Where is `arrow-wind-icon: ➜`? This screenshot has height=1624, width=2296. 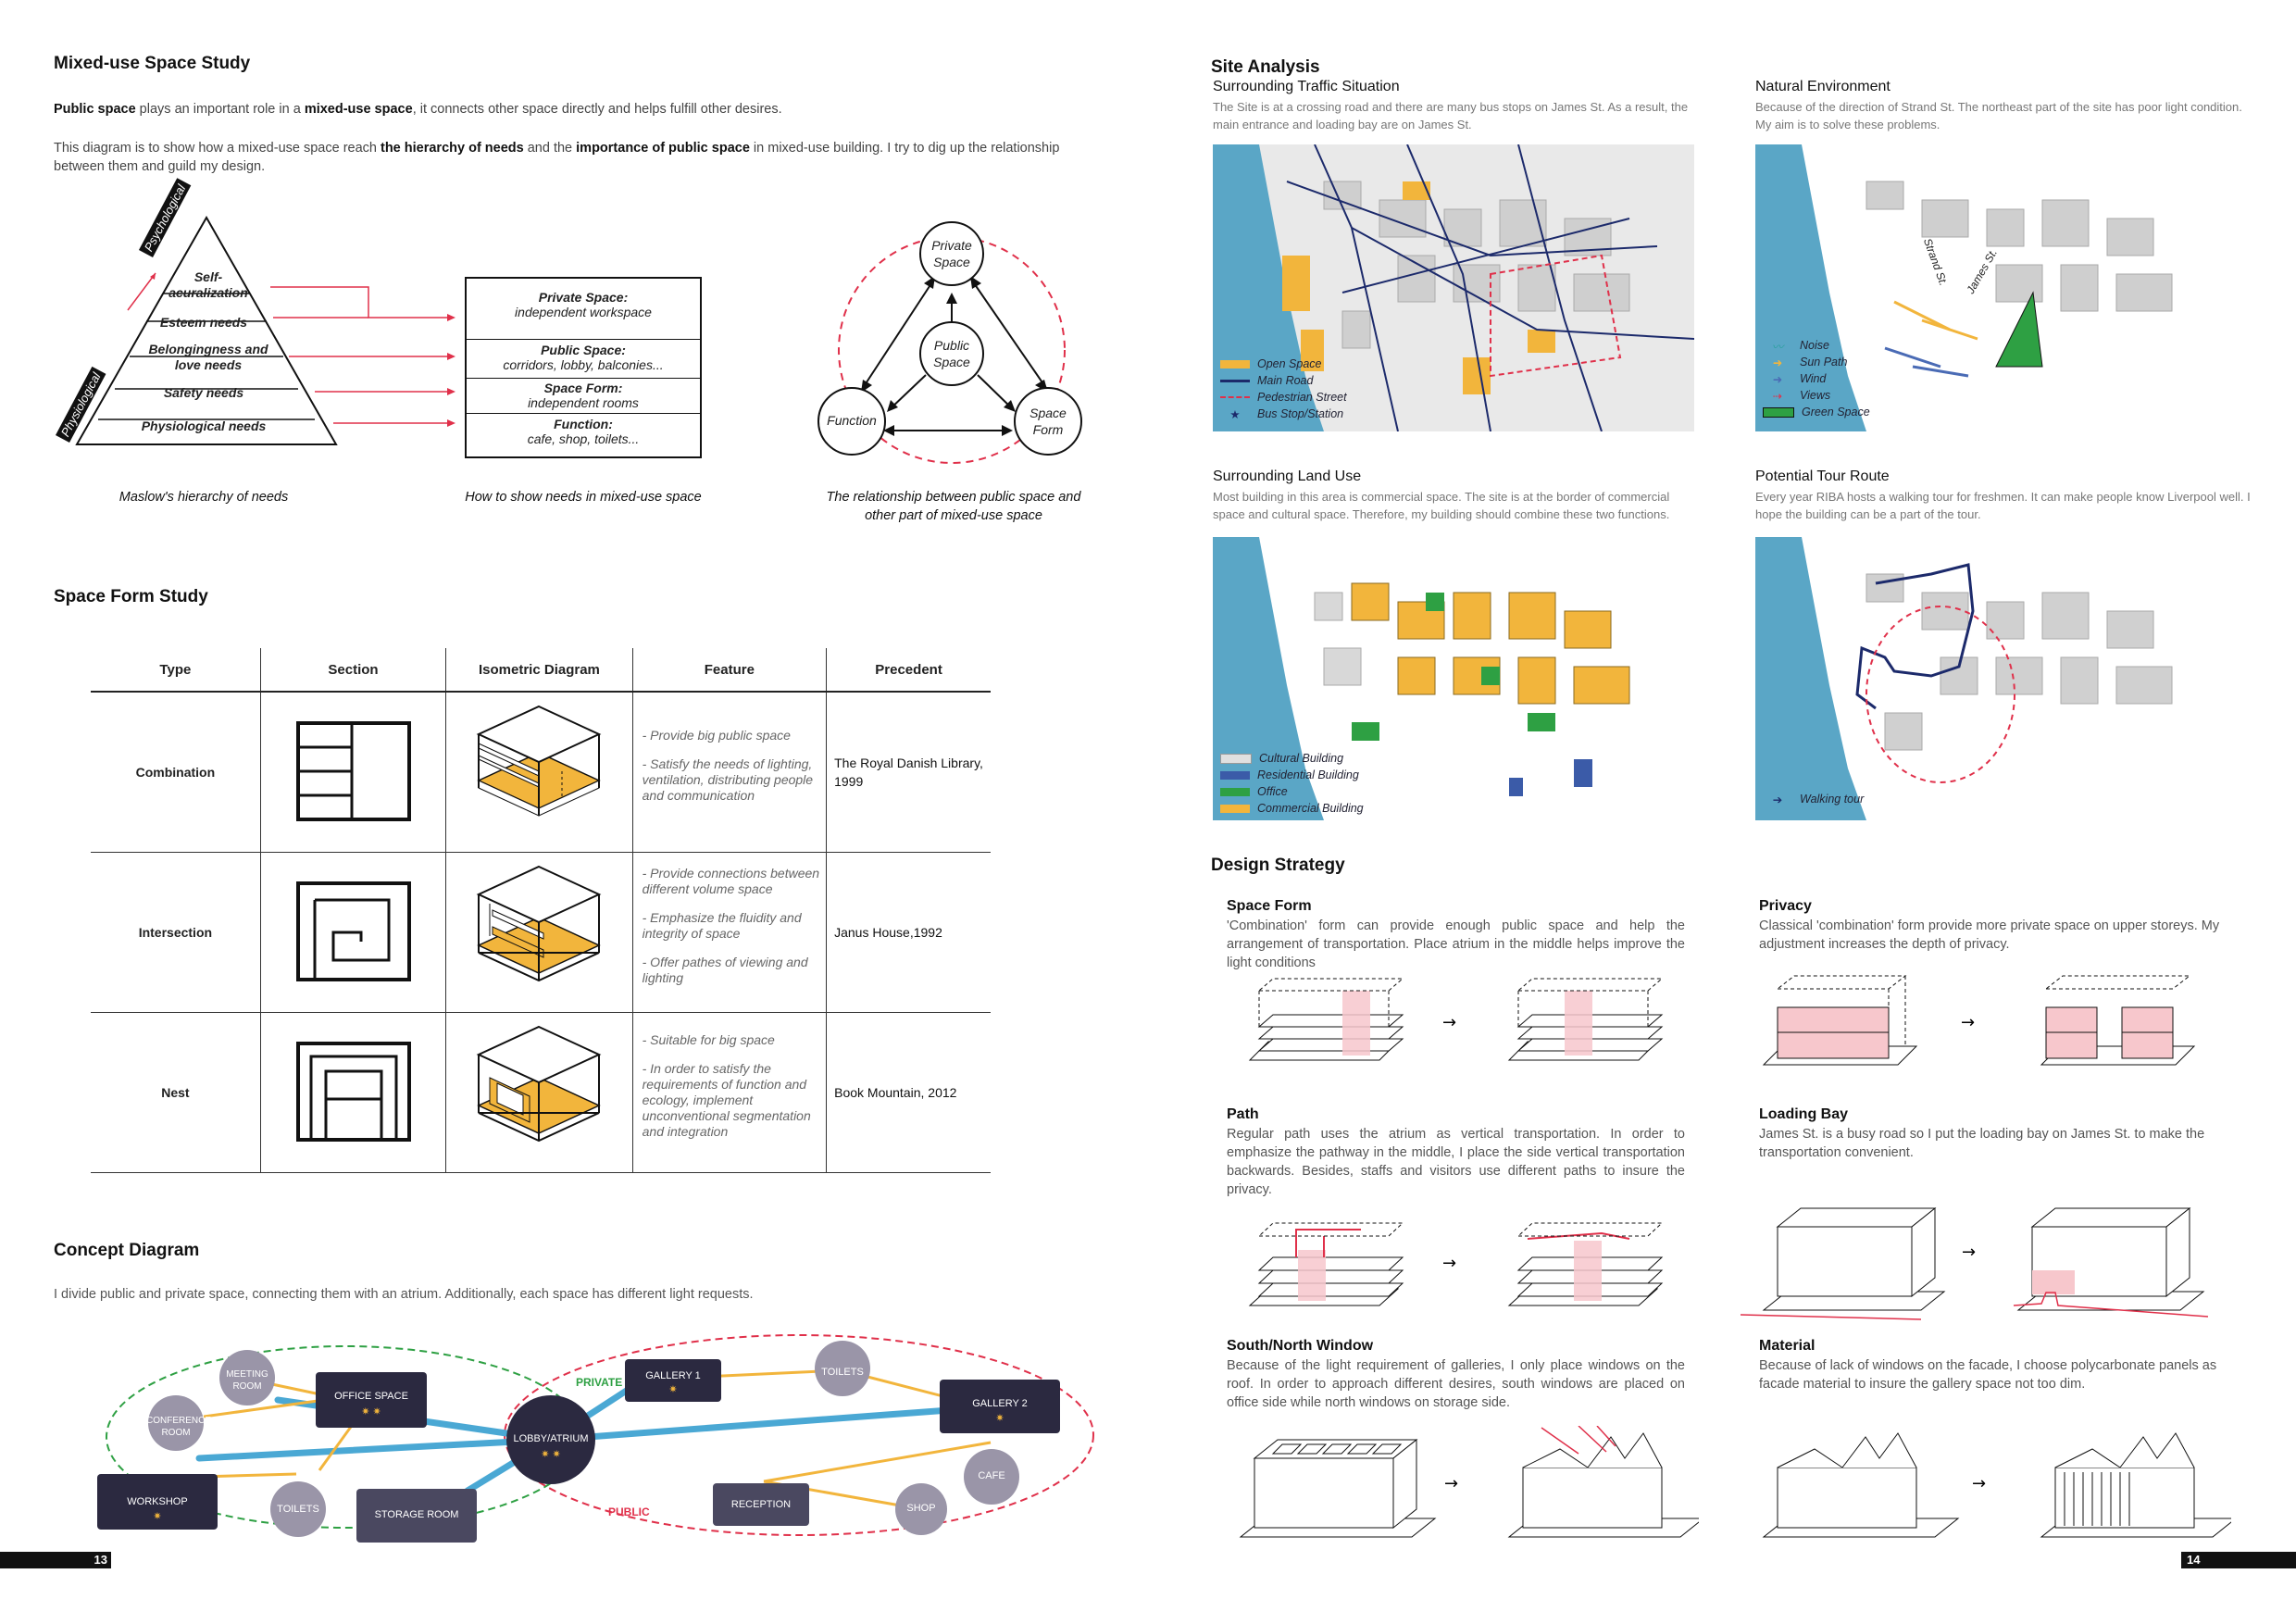
arrow-wind-icon: ➜ is located at coordinates (1777, 379).